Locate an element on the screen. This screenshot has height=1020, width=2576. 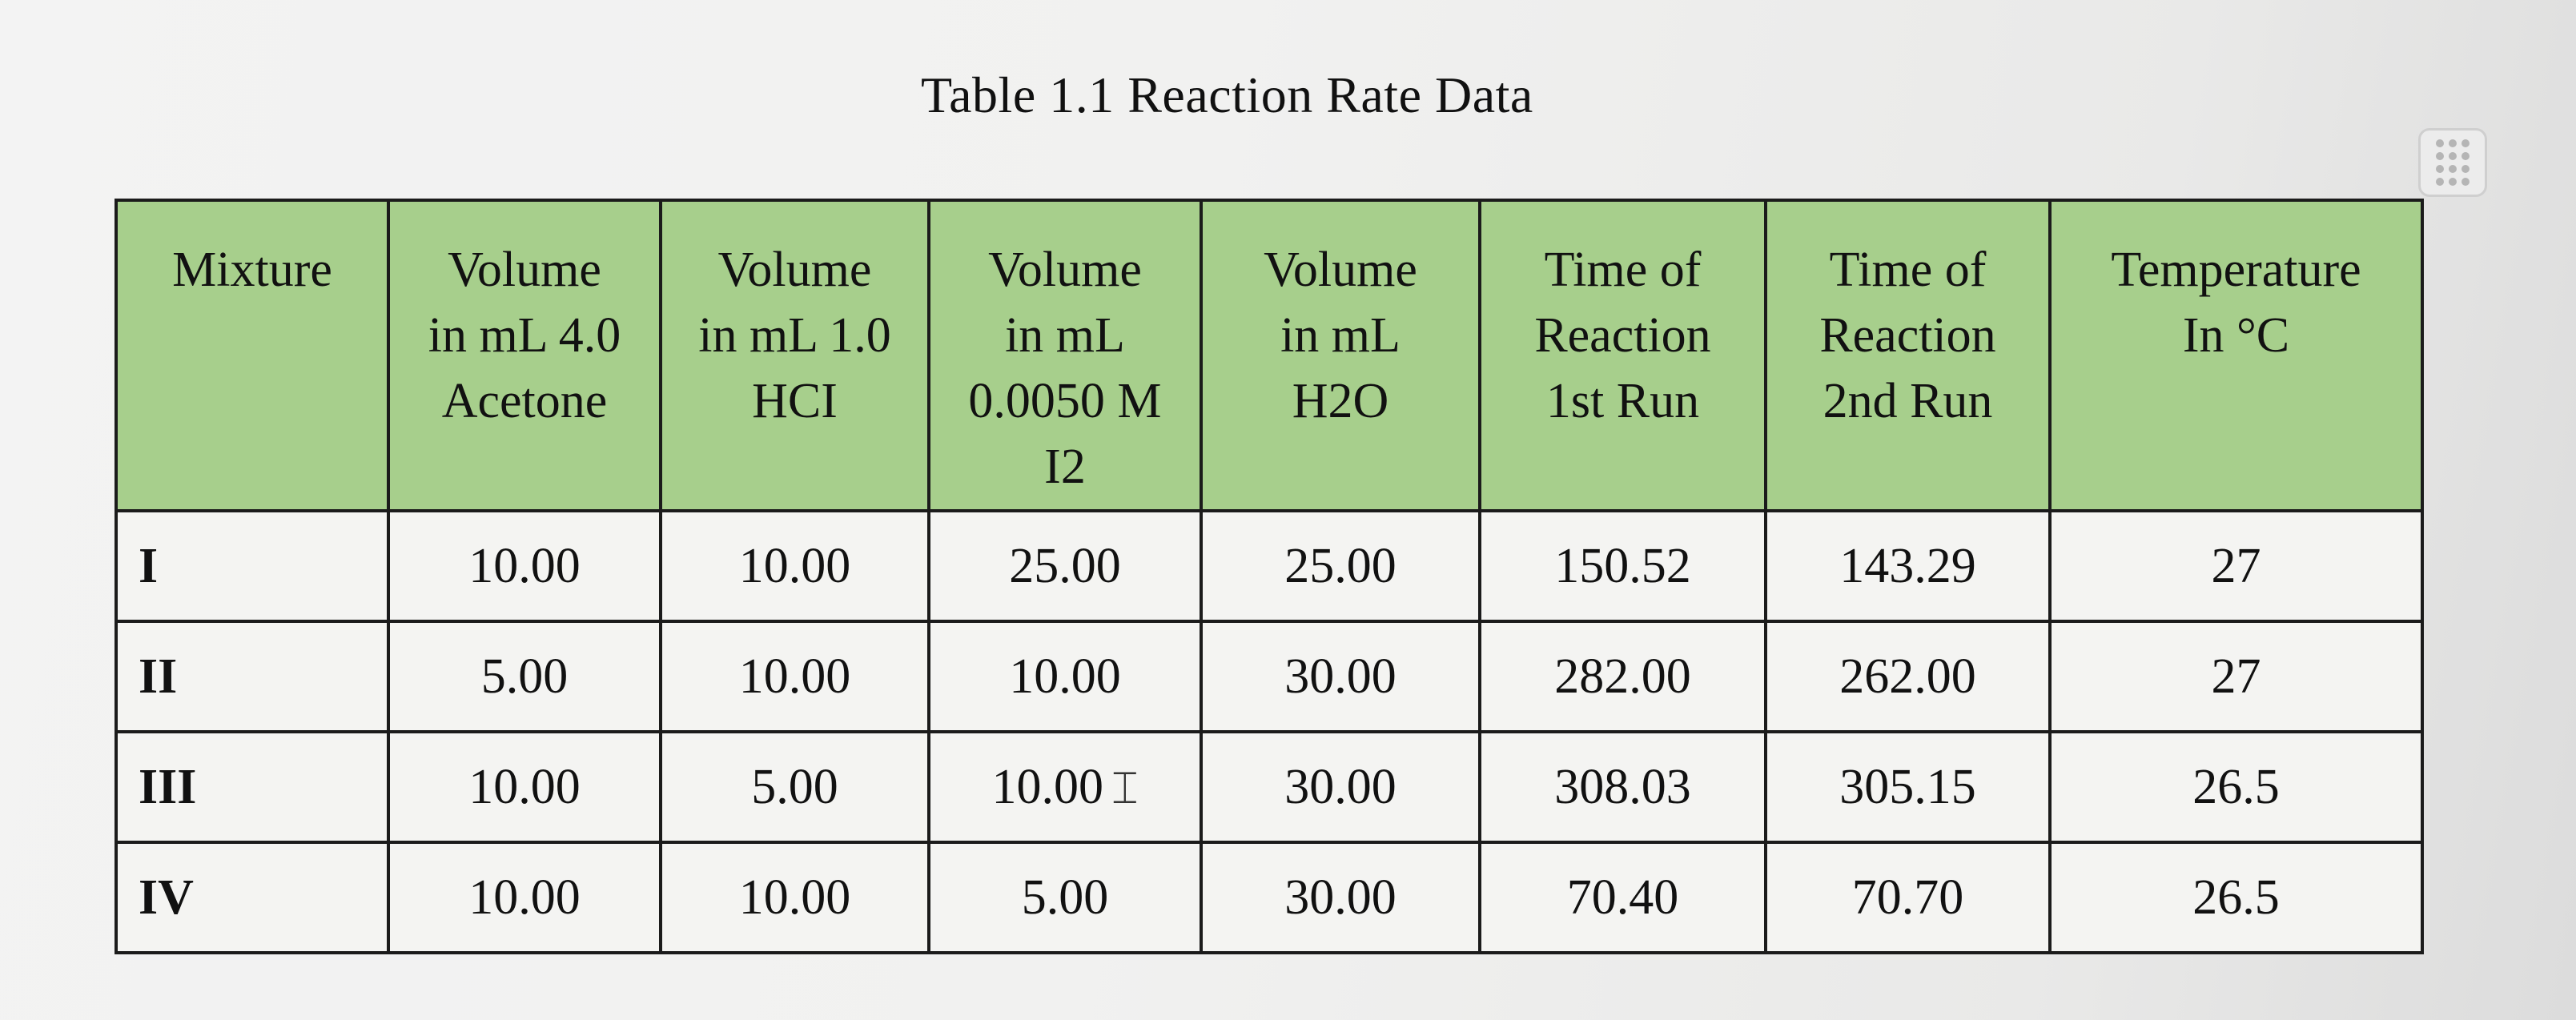
text-cursor-icon: ⌶ is located at coordinates (1125, 787).